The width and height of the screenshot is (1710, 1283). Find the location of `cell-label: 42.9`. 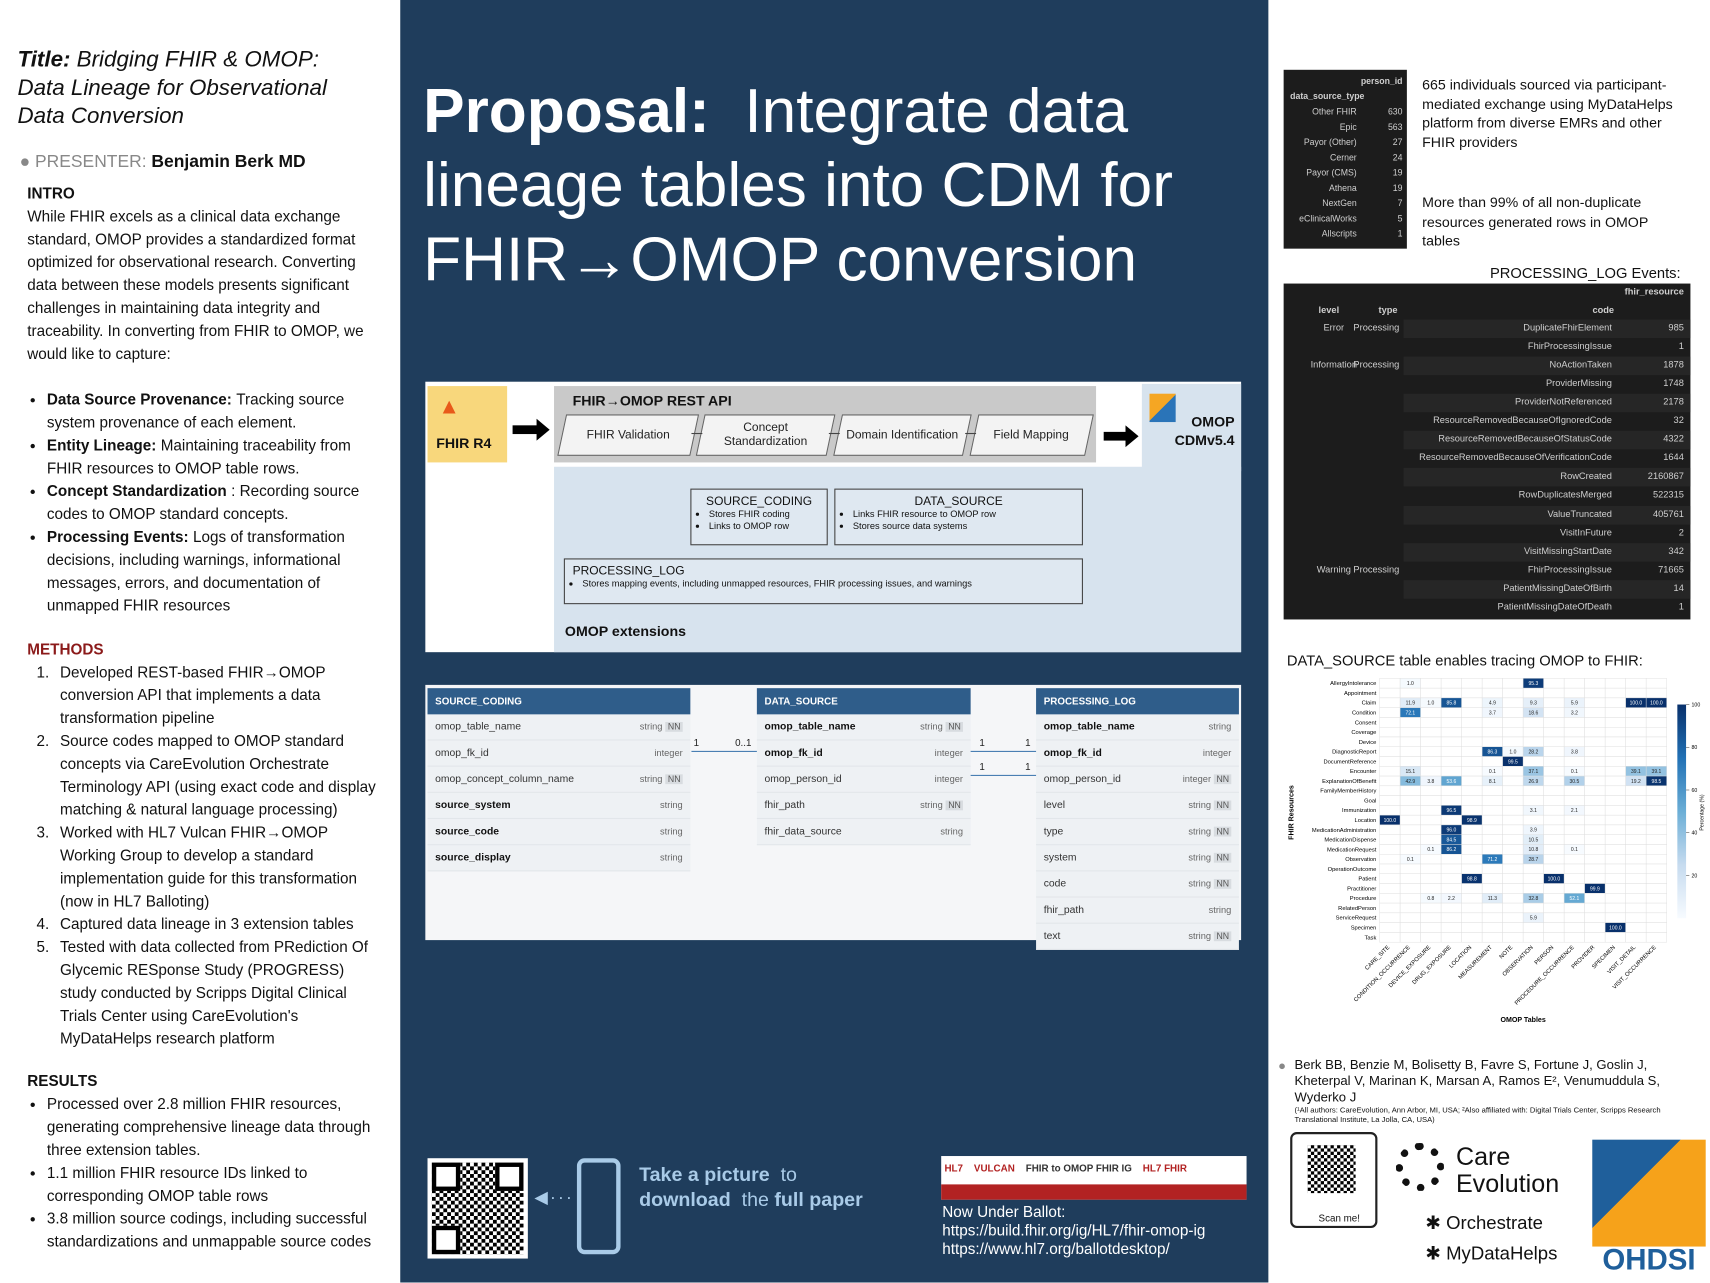

cell-label: 42.9 is located at coordinates (1410, 782).